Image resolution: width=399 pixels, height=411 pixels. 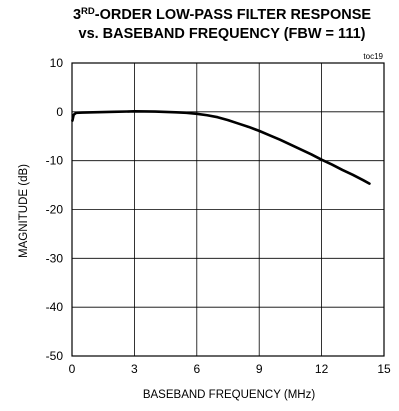 I want to click on series-line, so click(x=221, y=147).